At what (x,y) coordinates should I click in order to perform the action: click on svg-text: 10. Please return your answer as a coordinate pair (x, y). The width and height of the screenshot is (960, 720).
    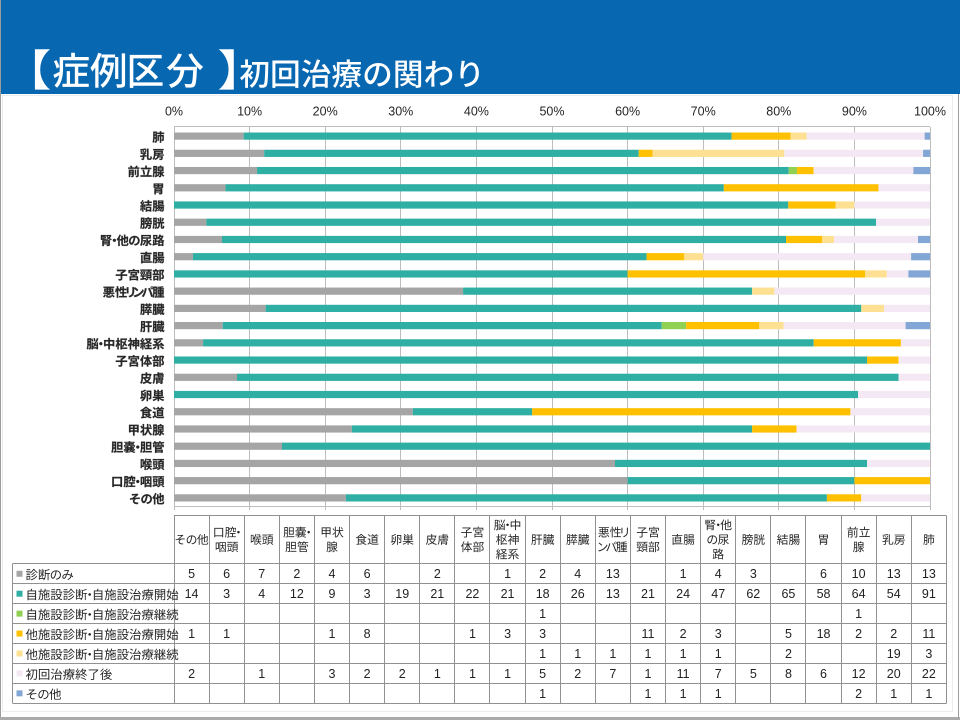
    Looking at the image, I should click on (859, 574).